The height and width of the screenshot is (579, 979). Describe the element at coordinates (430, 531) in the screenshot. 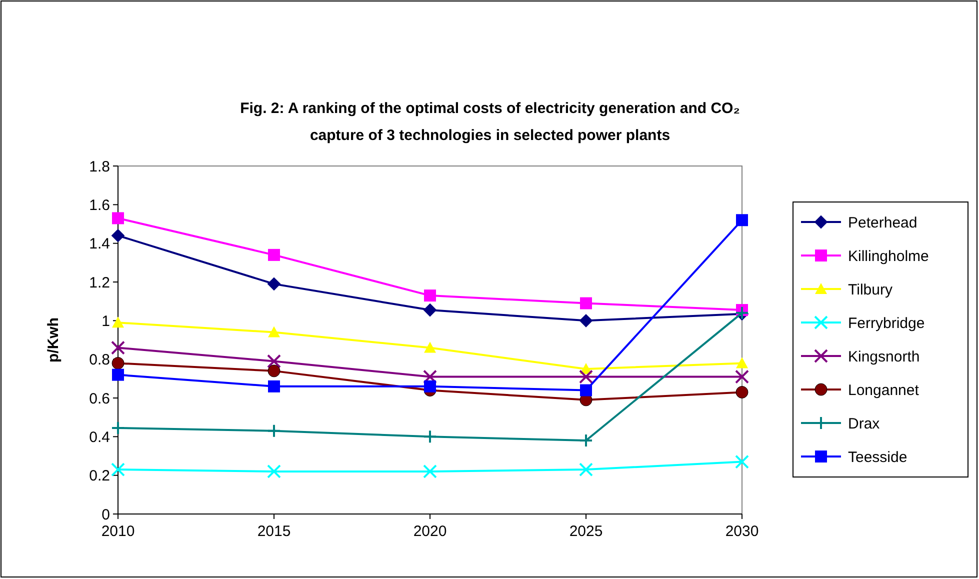

I see `x-tick-label: 2020` at that location.